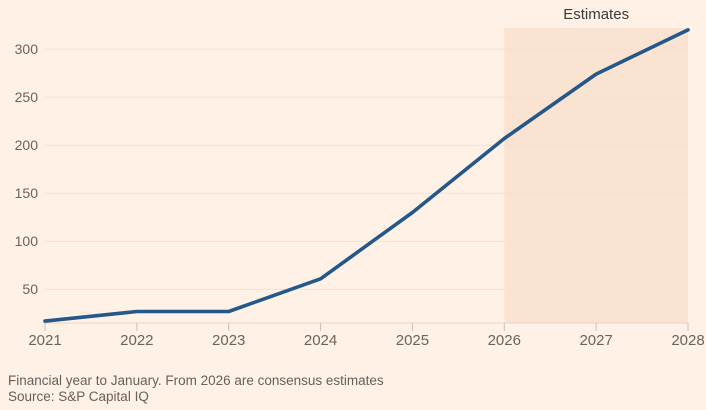 The image size is (706, 410). What do you see at coordinates (45, 340) in the screenshot?
I see `x-axis-label: 2021` at bounding box center [45, 340].